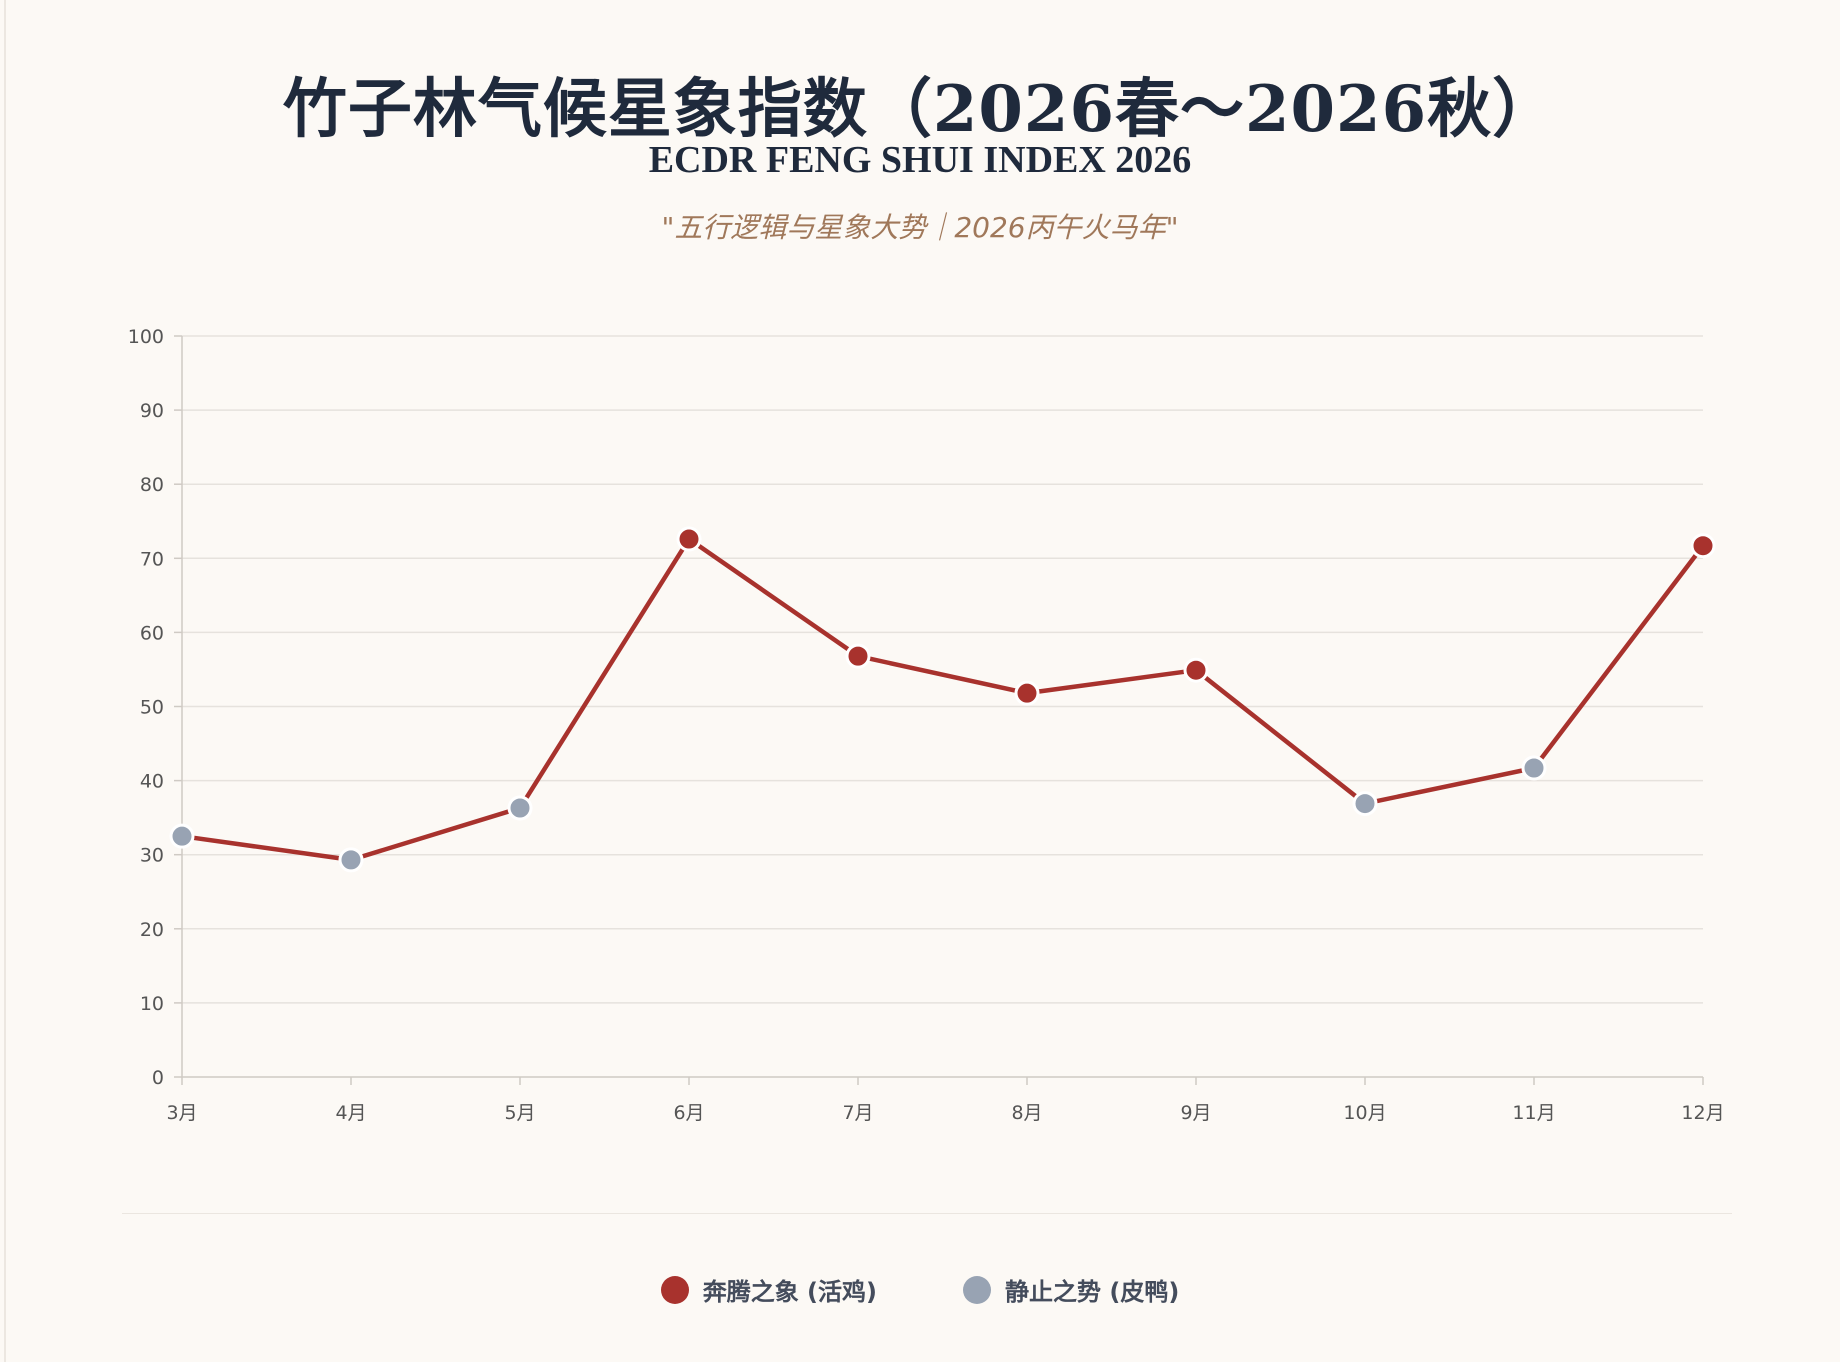 This screenshot has width=1840, height=1362. Describe the element at coordinates (350, 1113) in the screenshot. I see `x-tick-label: 4月` at that location.